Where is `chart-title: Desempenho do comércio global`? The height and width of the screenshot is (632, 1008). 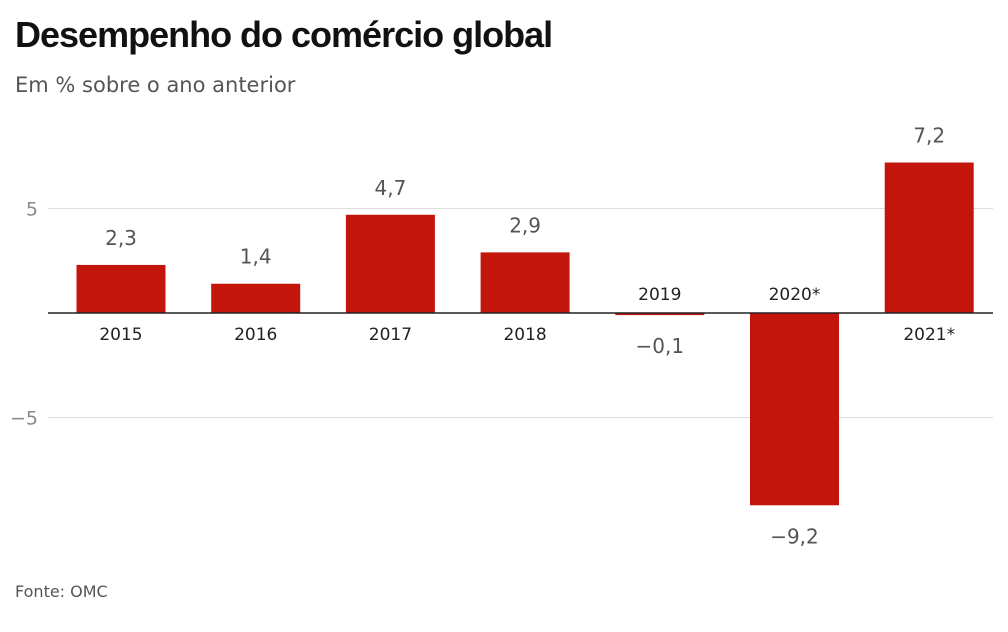 chart-title: Desempenho do comércio global is located at coordinates (284, 34).